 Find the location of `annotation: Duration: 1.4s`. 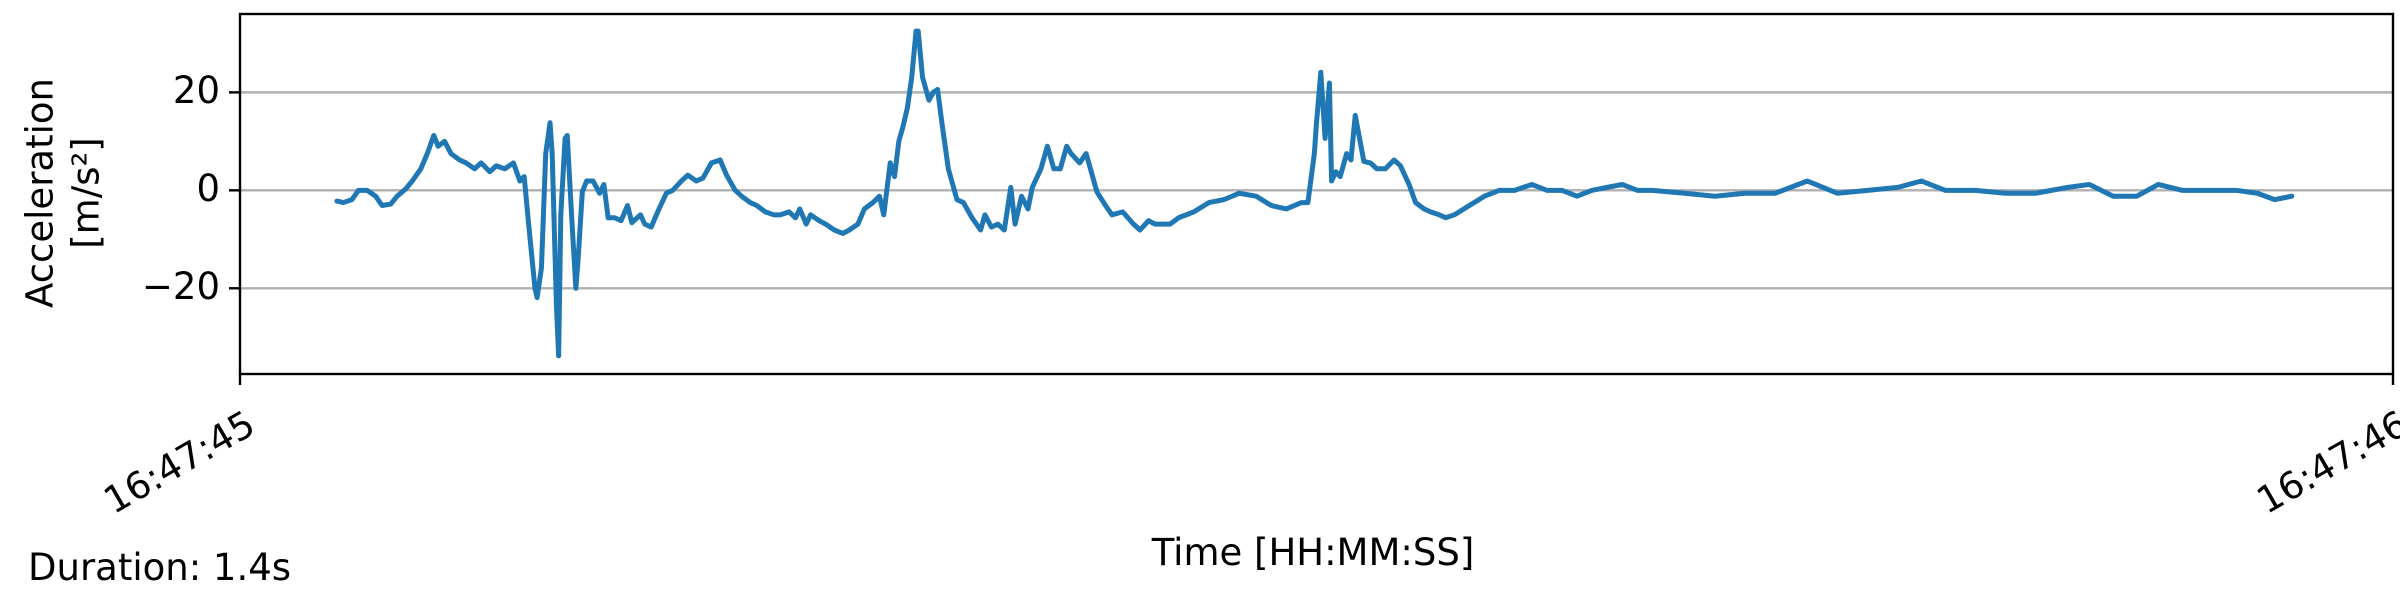

annotation: Duration: 1.4s is located at coordinates (159, 567).